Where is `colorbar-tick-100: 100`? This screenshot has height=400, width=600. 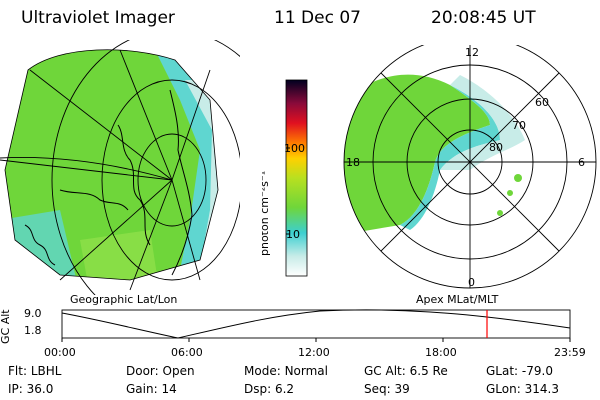 colorbar-tick-100: 100 is located at coordinates (294, 148).